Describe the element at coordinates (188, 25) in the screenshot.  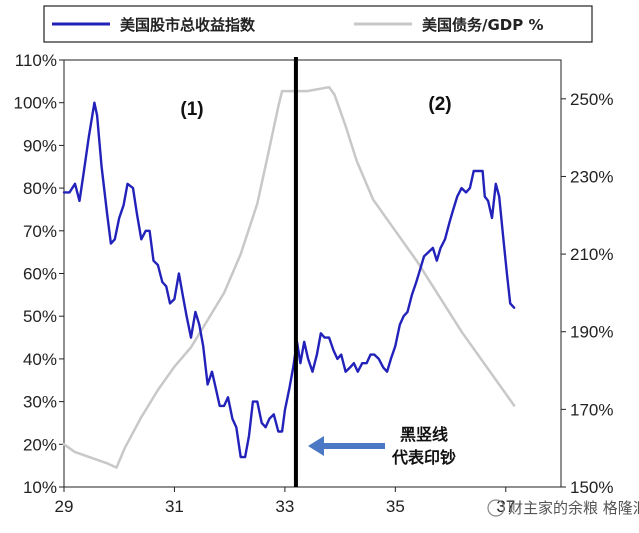
I see `legend-label-stock: 美国股市总收益指数` at that location.